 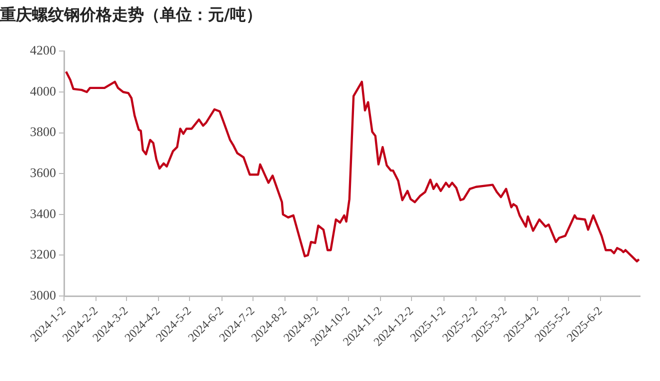 I want to click on y-tick-label: 3400, so click(x=43, y=213).